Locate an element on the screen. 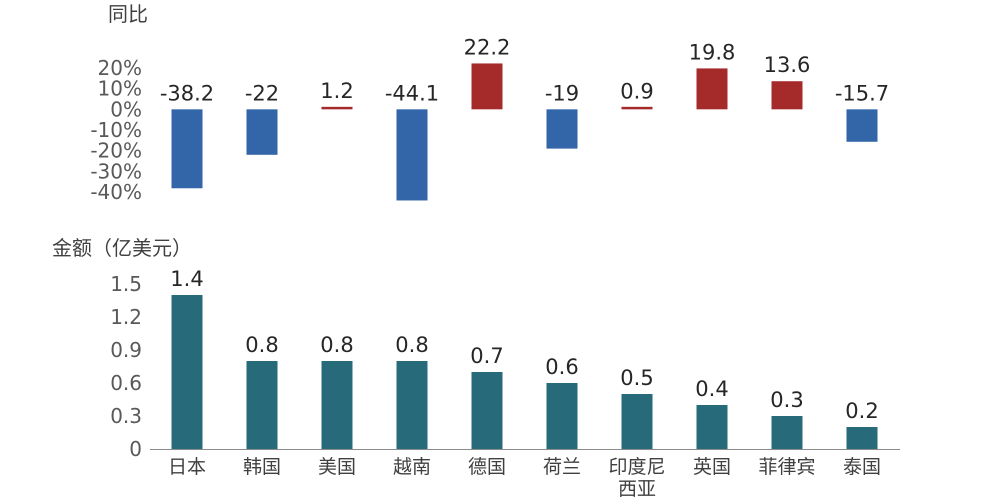 This screenshot has width=1000, height=500. bottom-y-tick-label: 0.6 is located at coordinates (126, 383).